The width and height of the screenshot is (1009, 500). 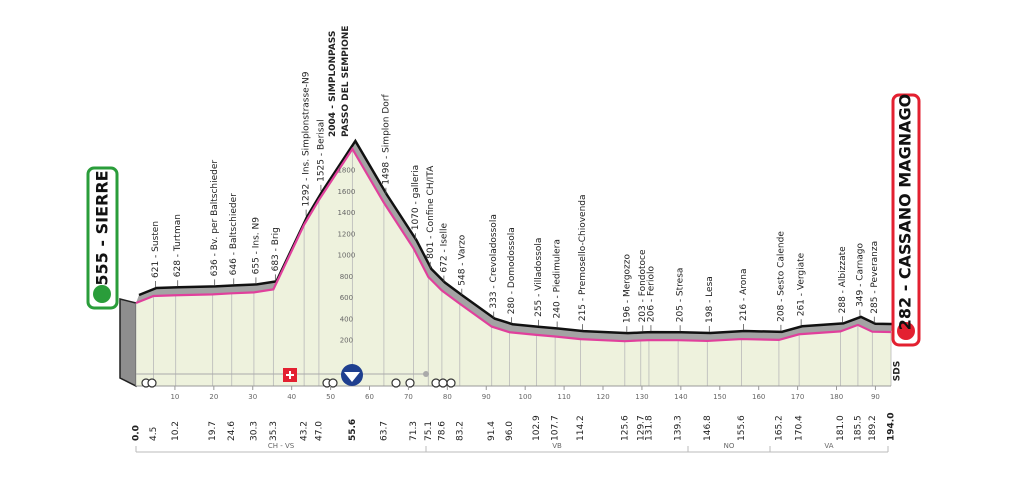 I want to click on km-label: 155.6, so click(x=742, y=428).